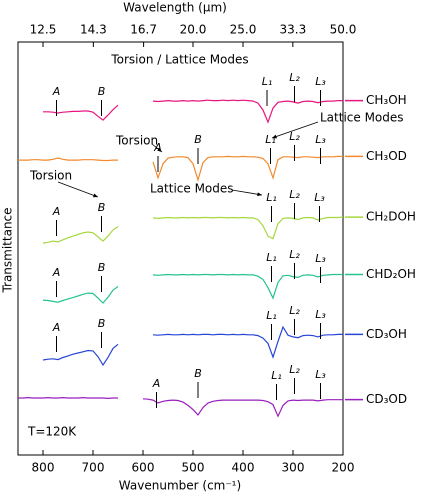 The image size is (432, 494). I want to click on x-tick-label: 600, so click(143, 468).